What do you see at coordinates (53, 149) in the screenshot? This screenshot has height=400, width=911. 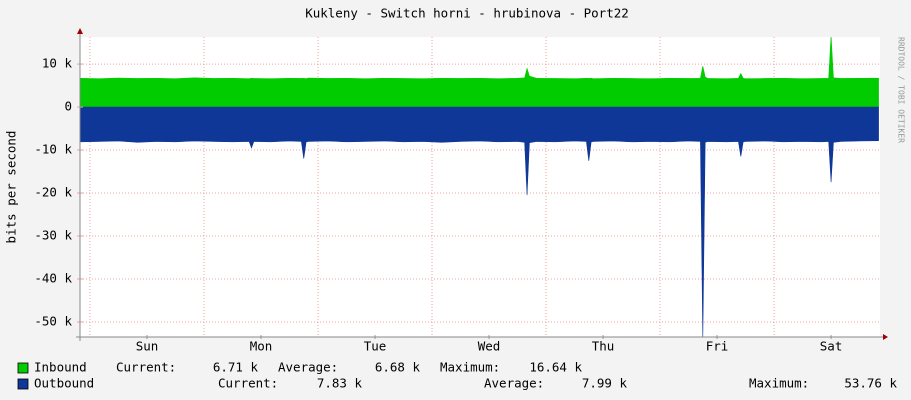 I see `y-tick-label: -10 k` at bounding box center [53, 149].